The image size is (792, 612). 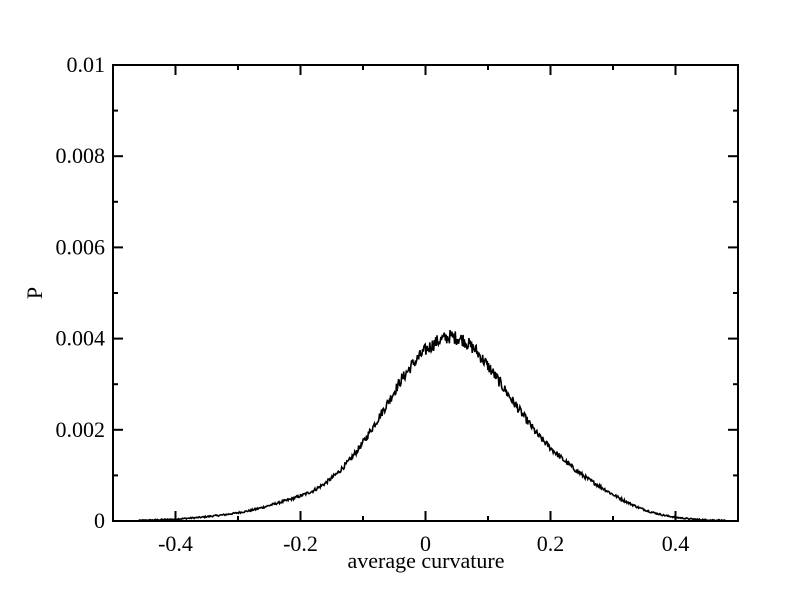 I want to click on y-tick-label: 0, so click(x=99, y=520).